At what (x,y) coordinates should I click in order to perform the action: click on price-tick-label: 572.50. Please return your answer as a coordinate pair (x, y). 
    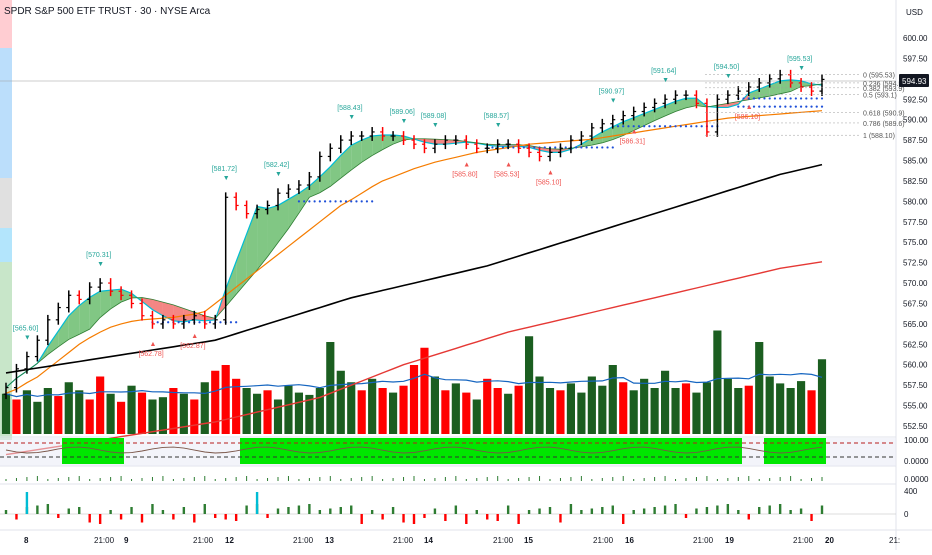
    Looking at the image, I should click on (915, 263).